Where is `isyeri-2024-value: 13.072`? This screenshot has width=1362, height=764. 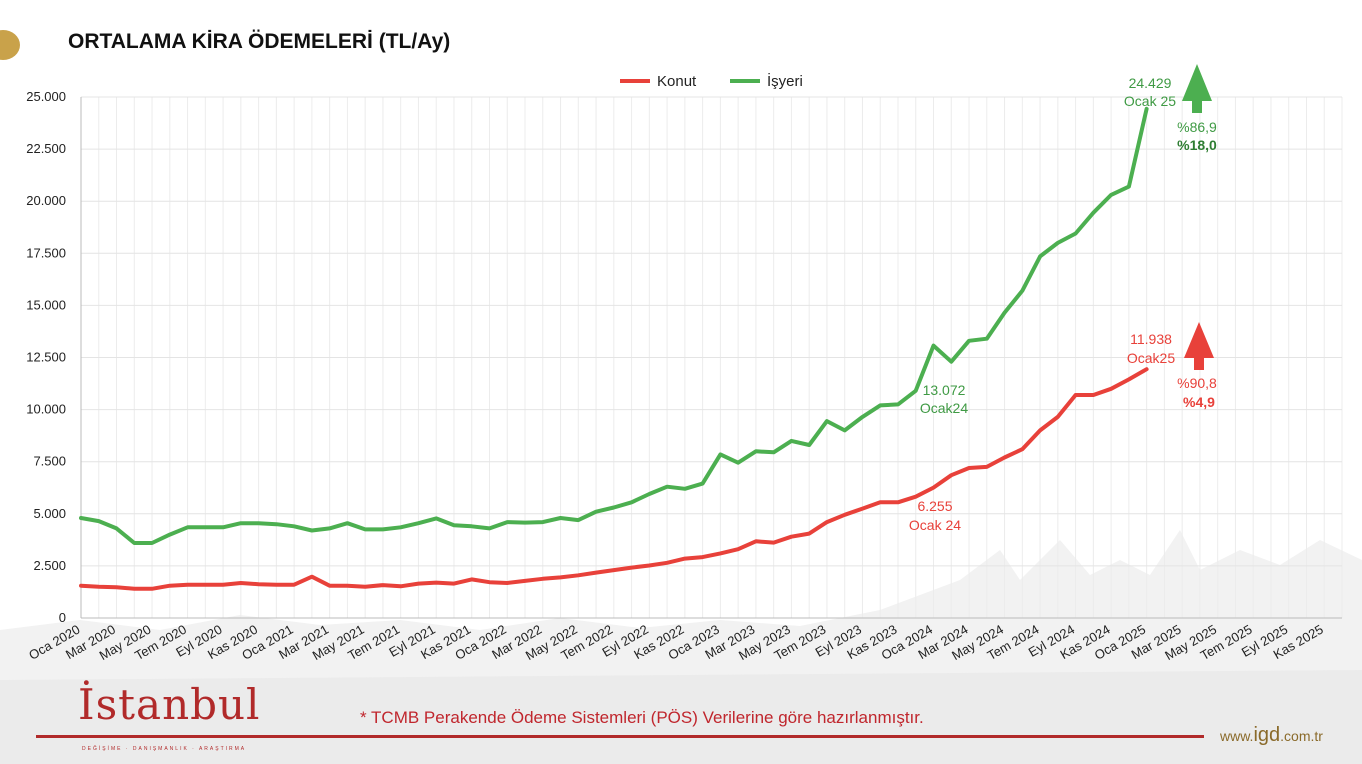
isyeri-2024-value: 13.072 is located at coordinates (944, 390).